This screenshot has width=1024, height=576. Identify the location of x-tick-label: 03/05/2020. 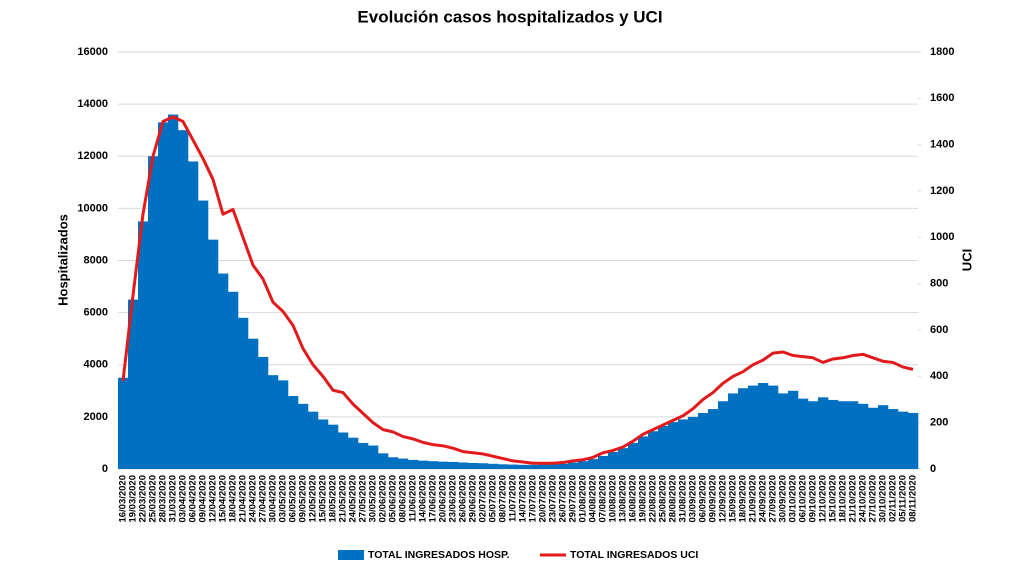
(283, 499).